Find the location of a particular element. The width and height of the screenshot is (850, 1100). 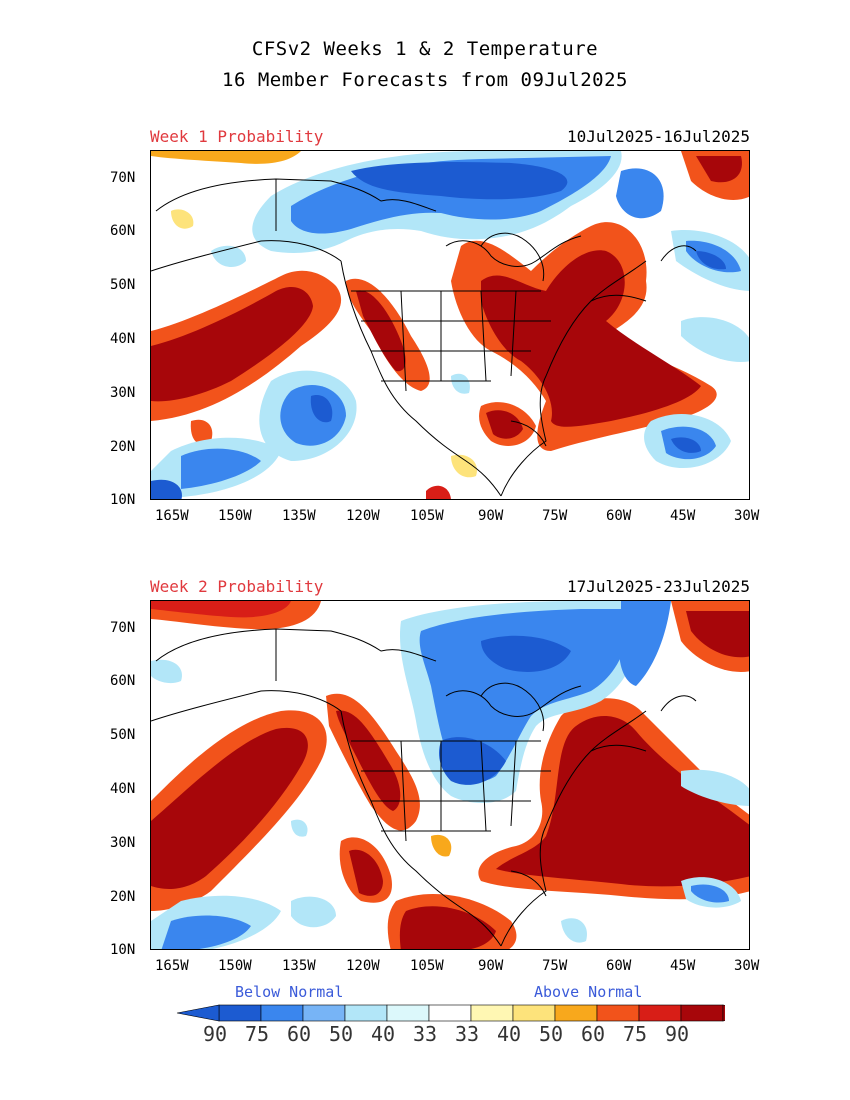

panel2-lat-30n: 30N is located at coordinates (123, 843).